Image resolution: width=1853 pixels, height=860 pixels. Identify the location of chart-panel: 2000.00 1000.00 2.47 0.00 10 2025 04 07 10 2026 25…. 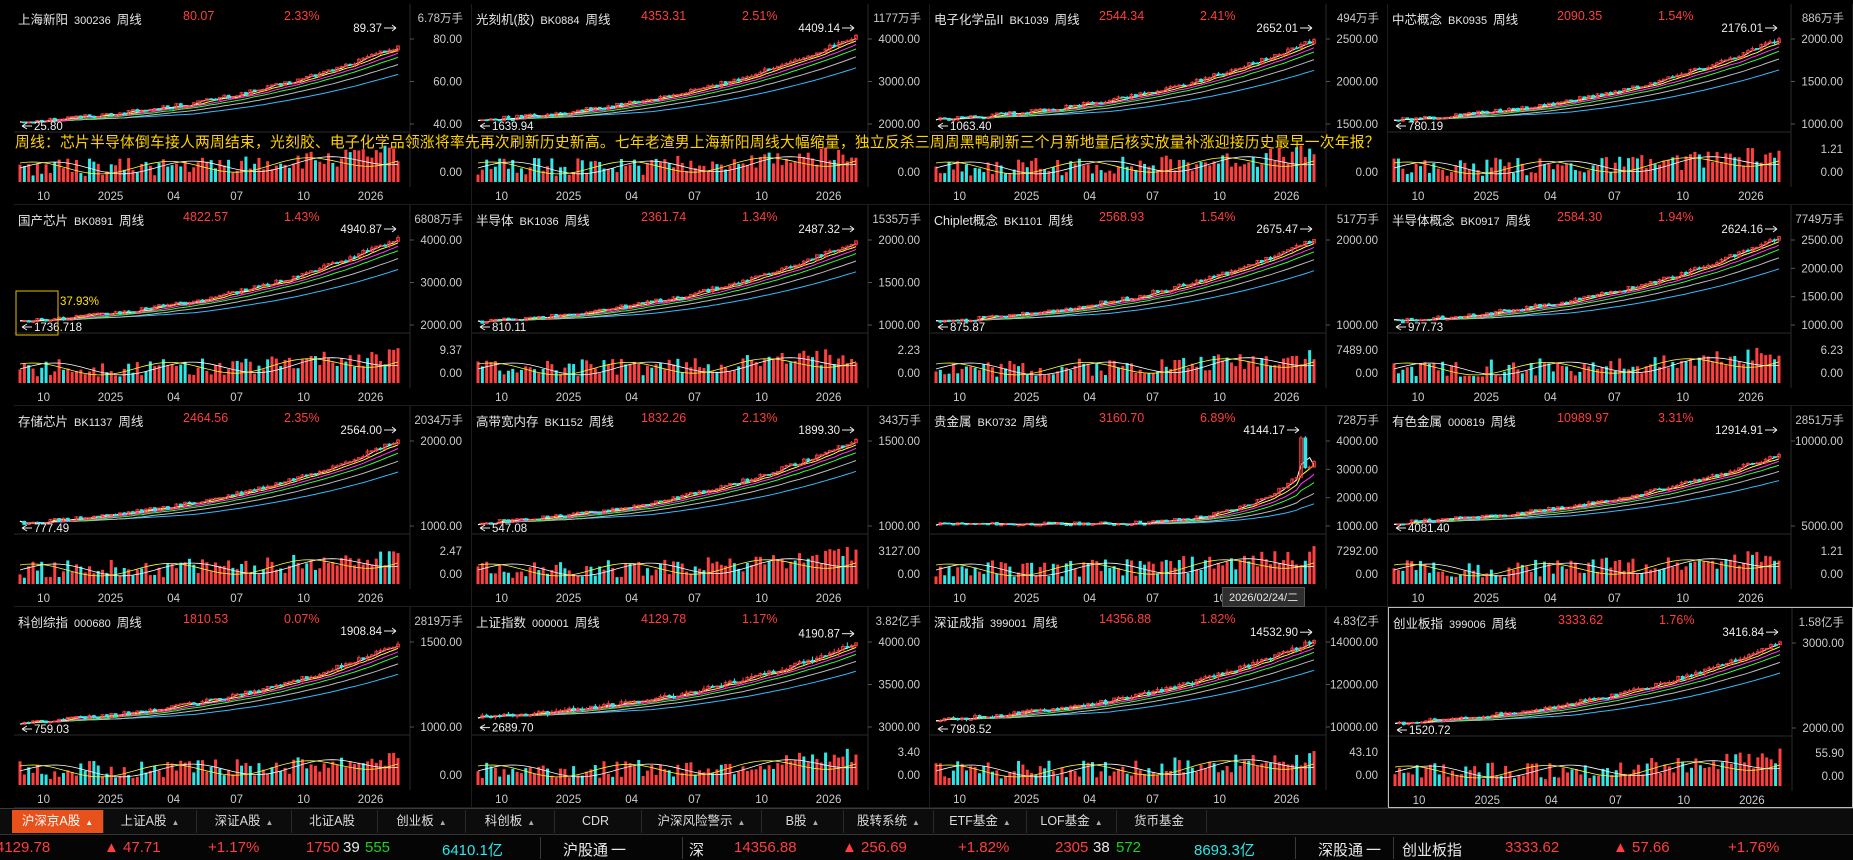
(243, 506).